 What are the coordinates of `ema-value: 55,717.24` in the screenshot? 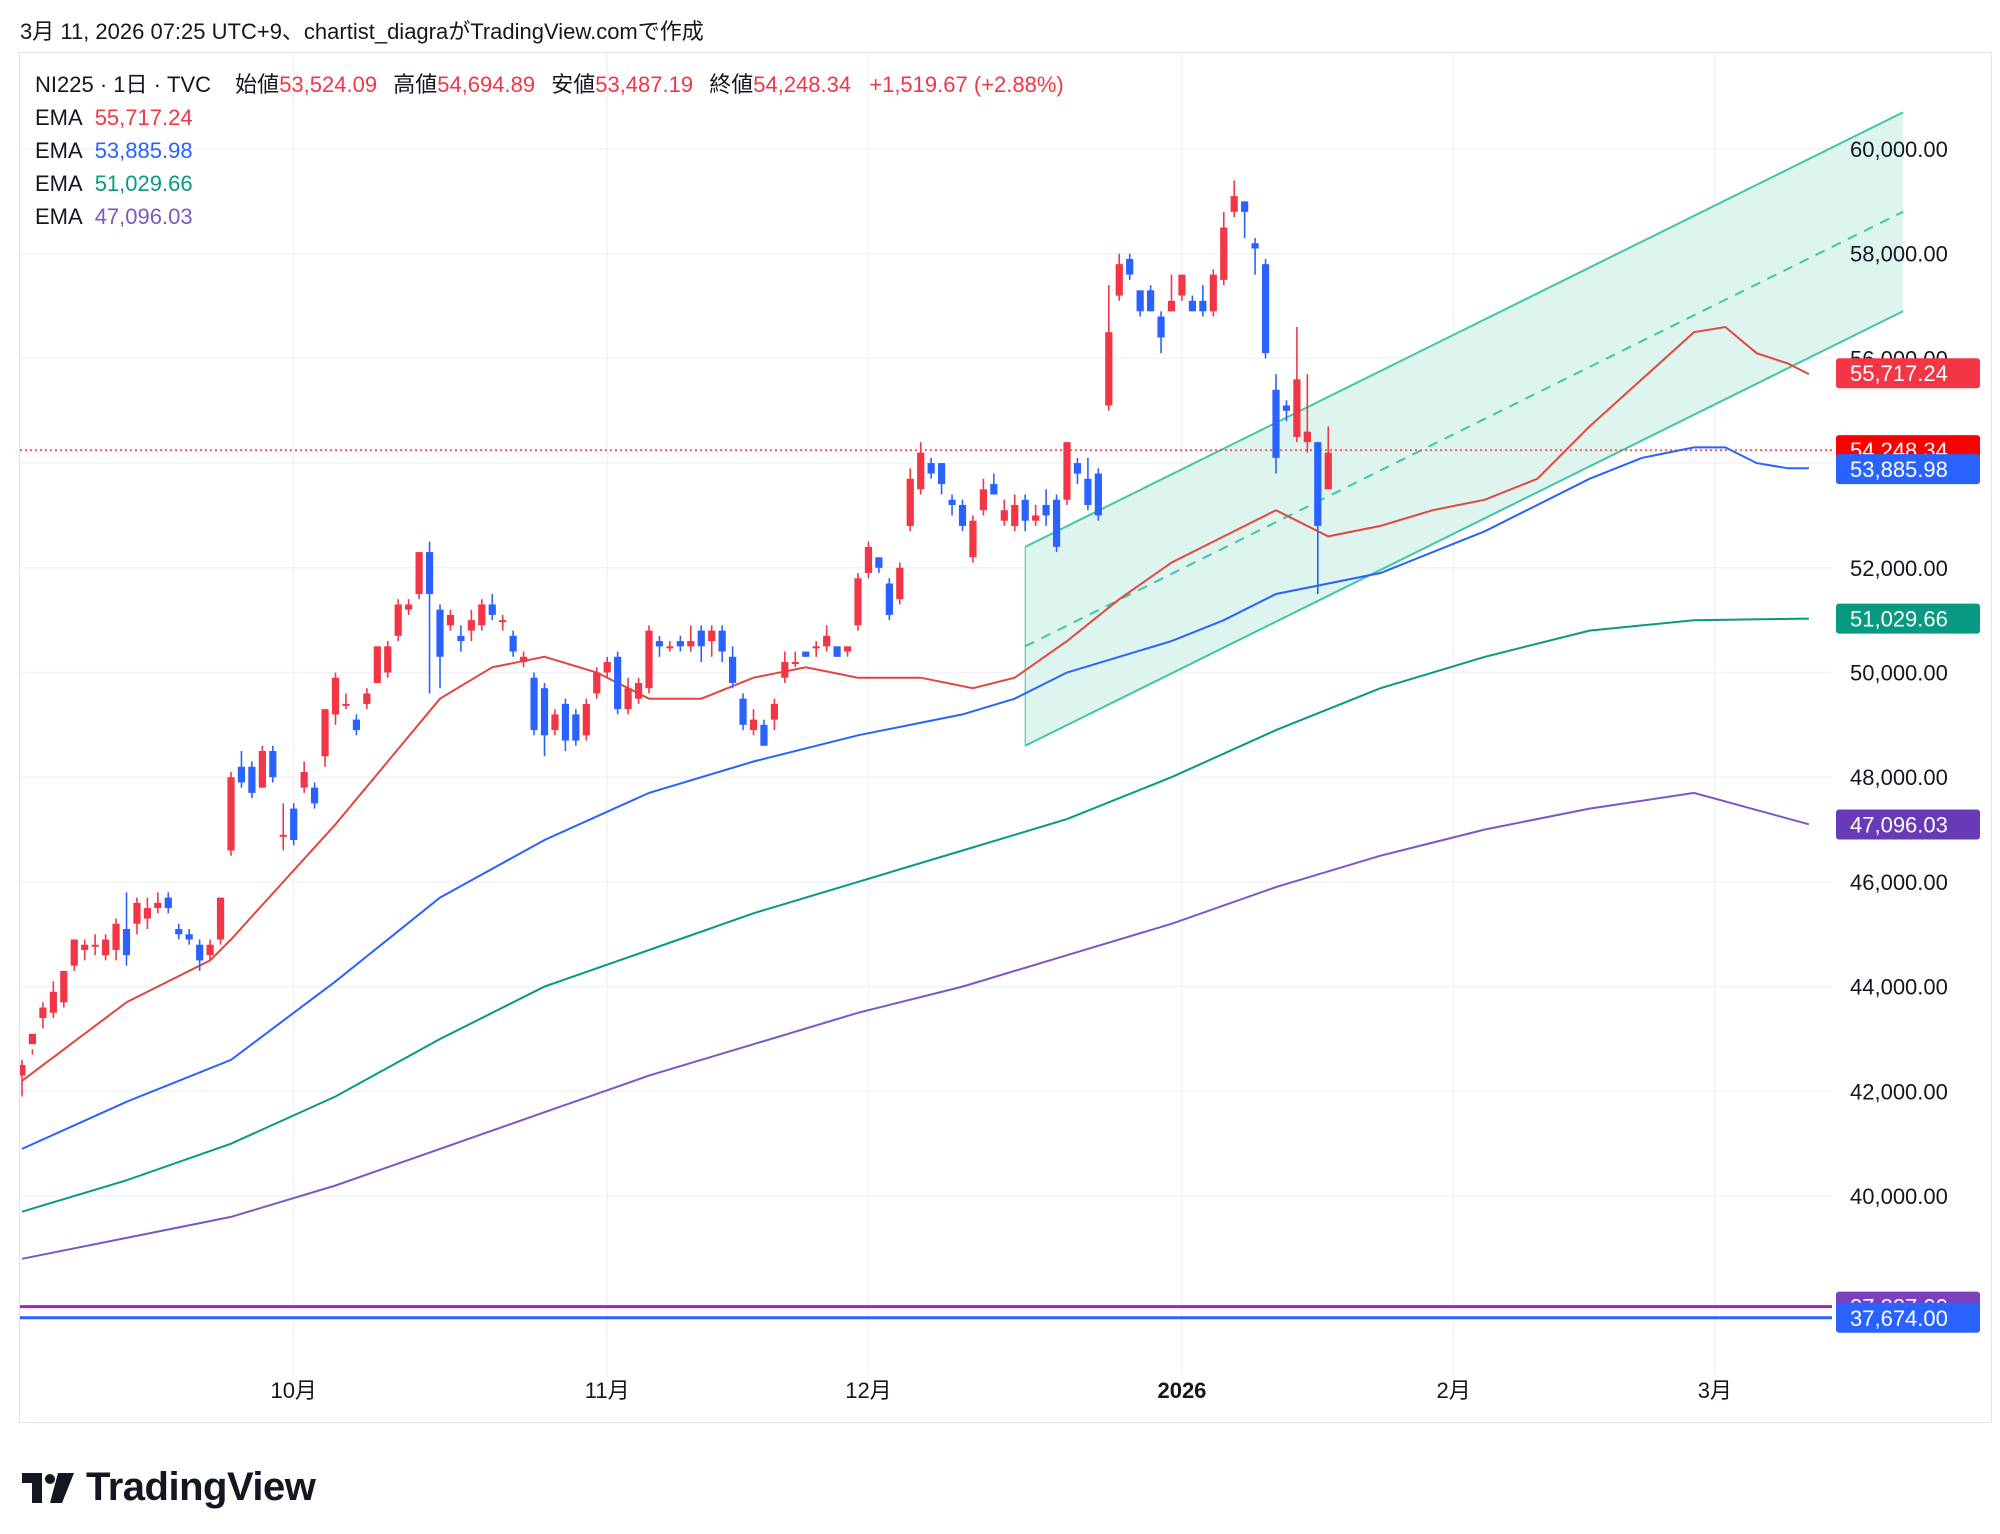 It's located at (143, 117).